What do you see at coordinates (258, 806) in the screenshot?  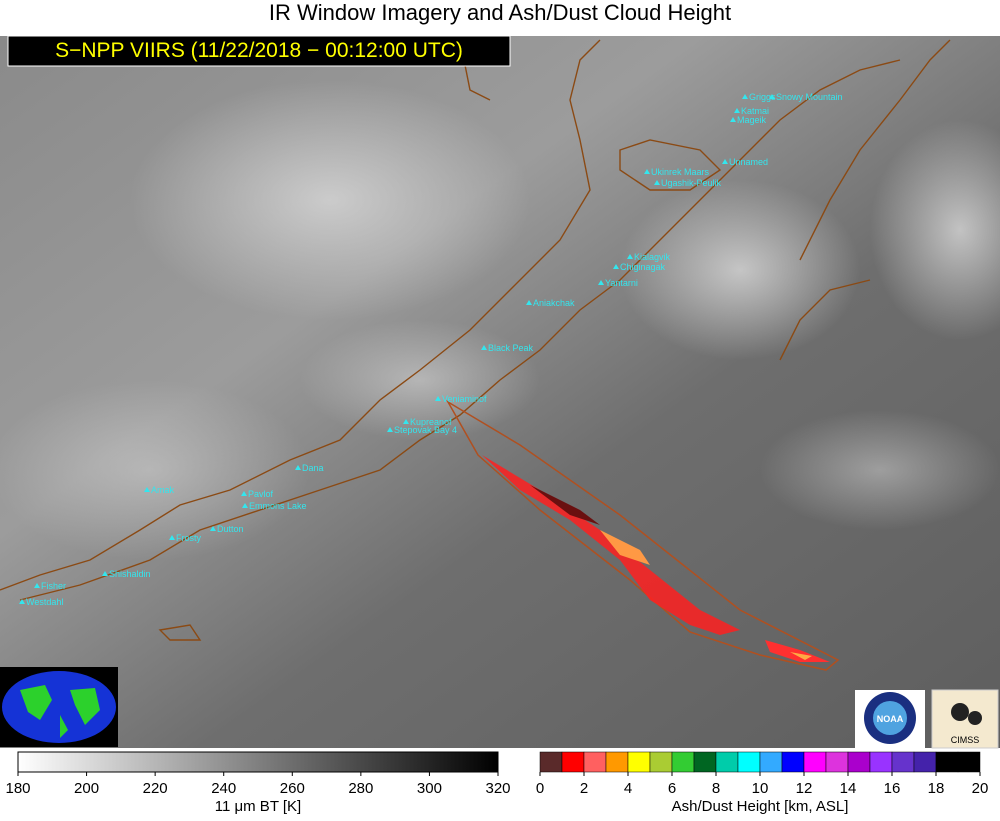 I see `bt-label: 11 μm BT [K]` at bounding box center [258, 806].